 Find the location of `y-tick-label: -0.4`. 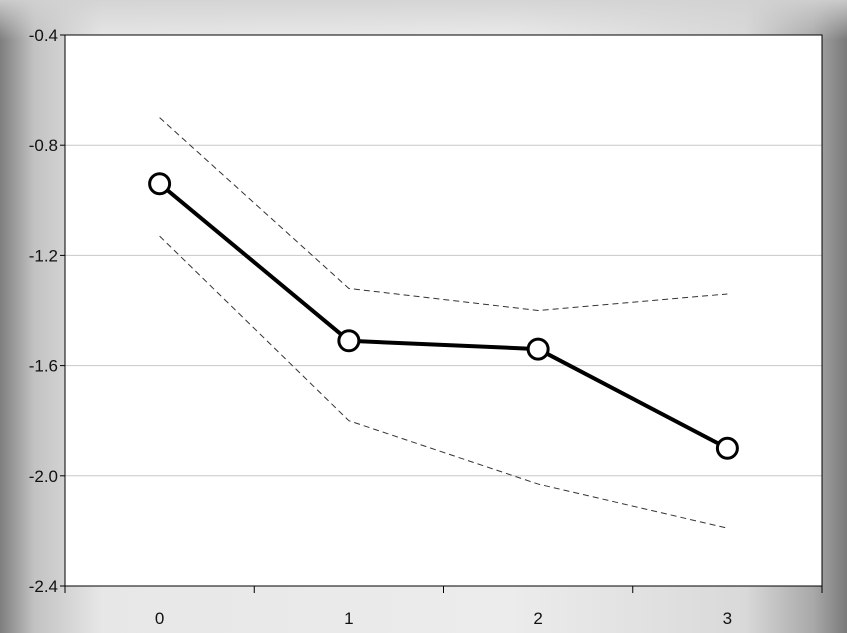

y-tick-label: -0.4 is located at coordinates (43, 35).